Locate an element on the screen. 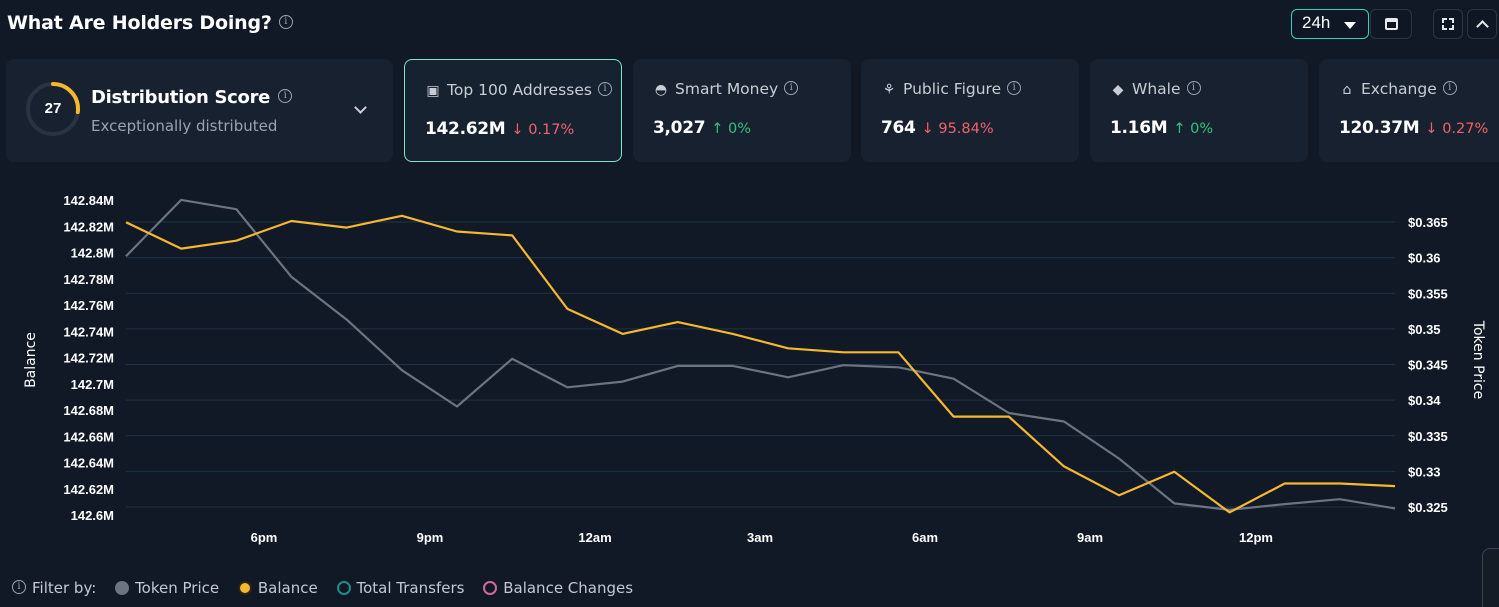 This screenshot has height=607, width=1499. y-right-tick-label: $0.33 is located at coordinates (1424, 471).